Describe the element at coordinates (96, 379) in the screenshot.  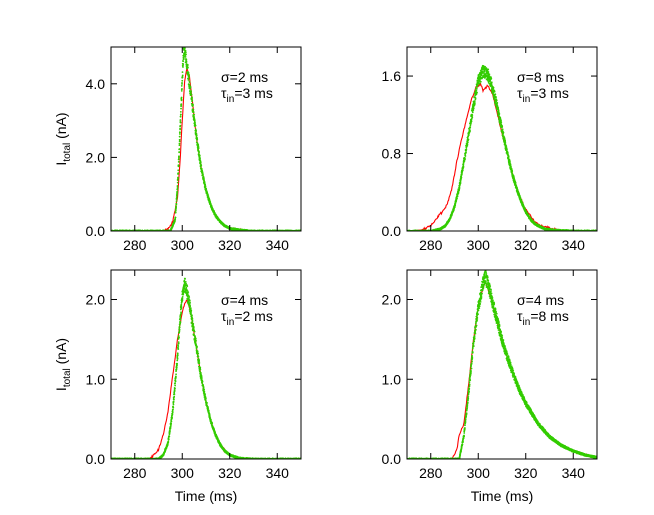
I see `y-tick-label: 1.0` at that location.